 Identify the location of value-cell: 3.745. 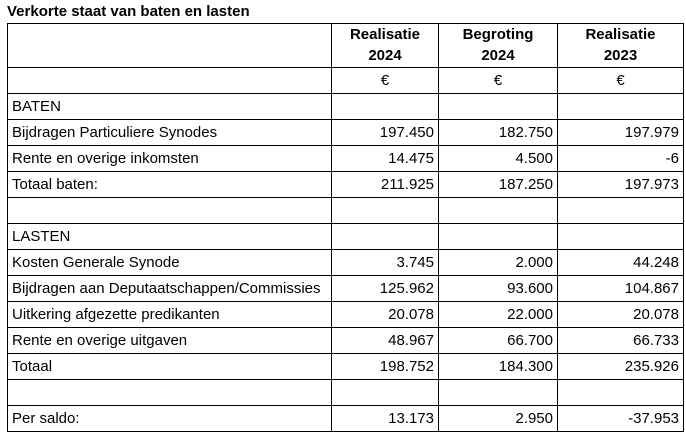
(385, 262).